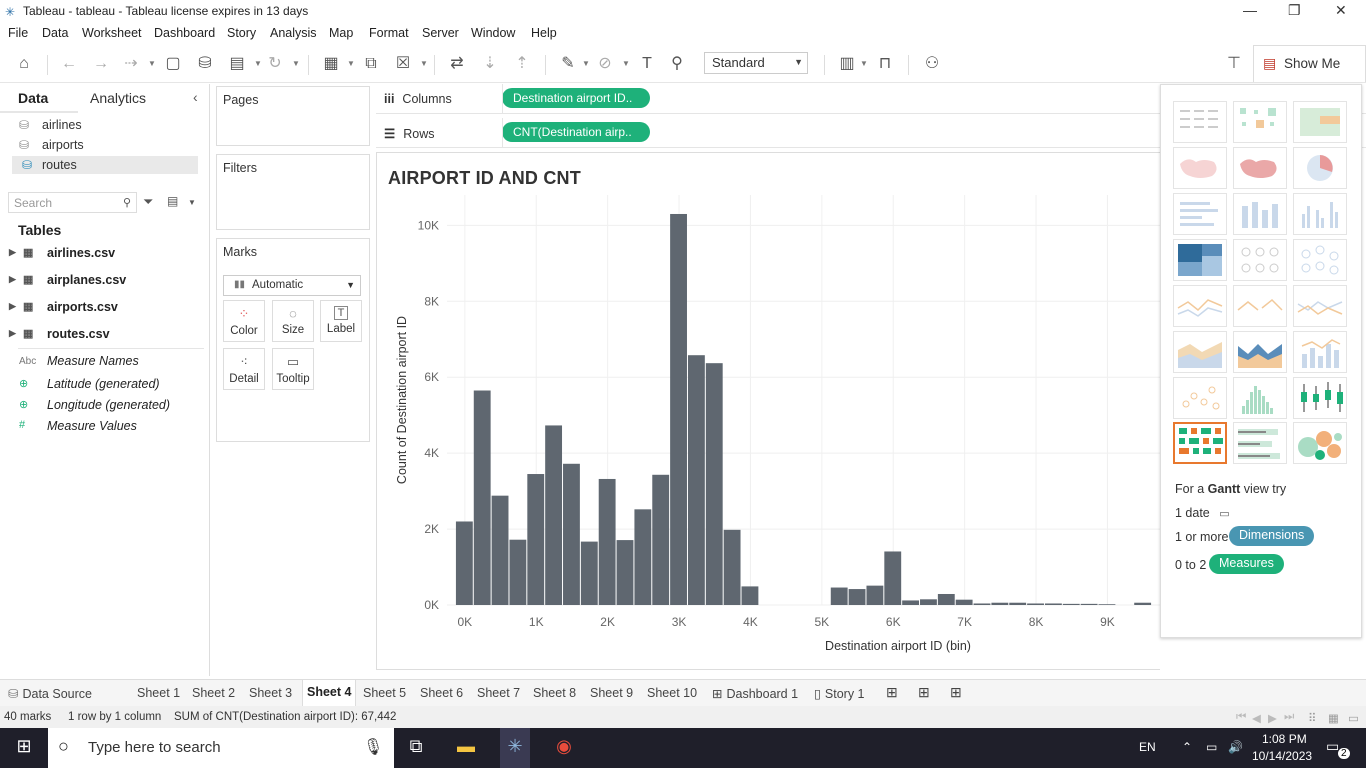 The width and height of the screenshot is (1366, 768). I want to click on pages-card: Pages, so click(293, 116).